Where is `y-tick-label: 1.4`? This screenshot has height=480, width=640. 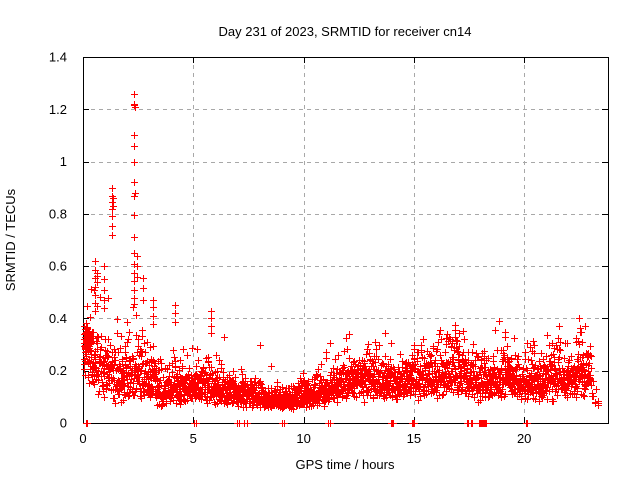
y-tick-label: 1.4 is located at coordinates (58, 57).